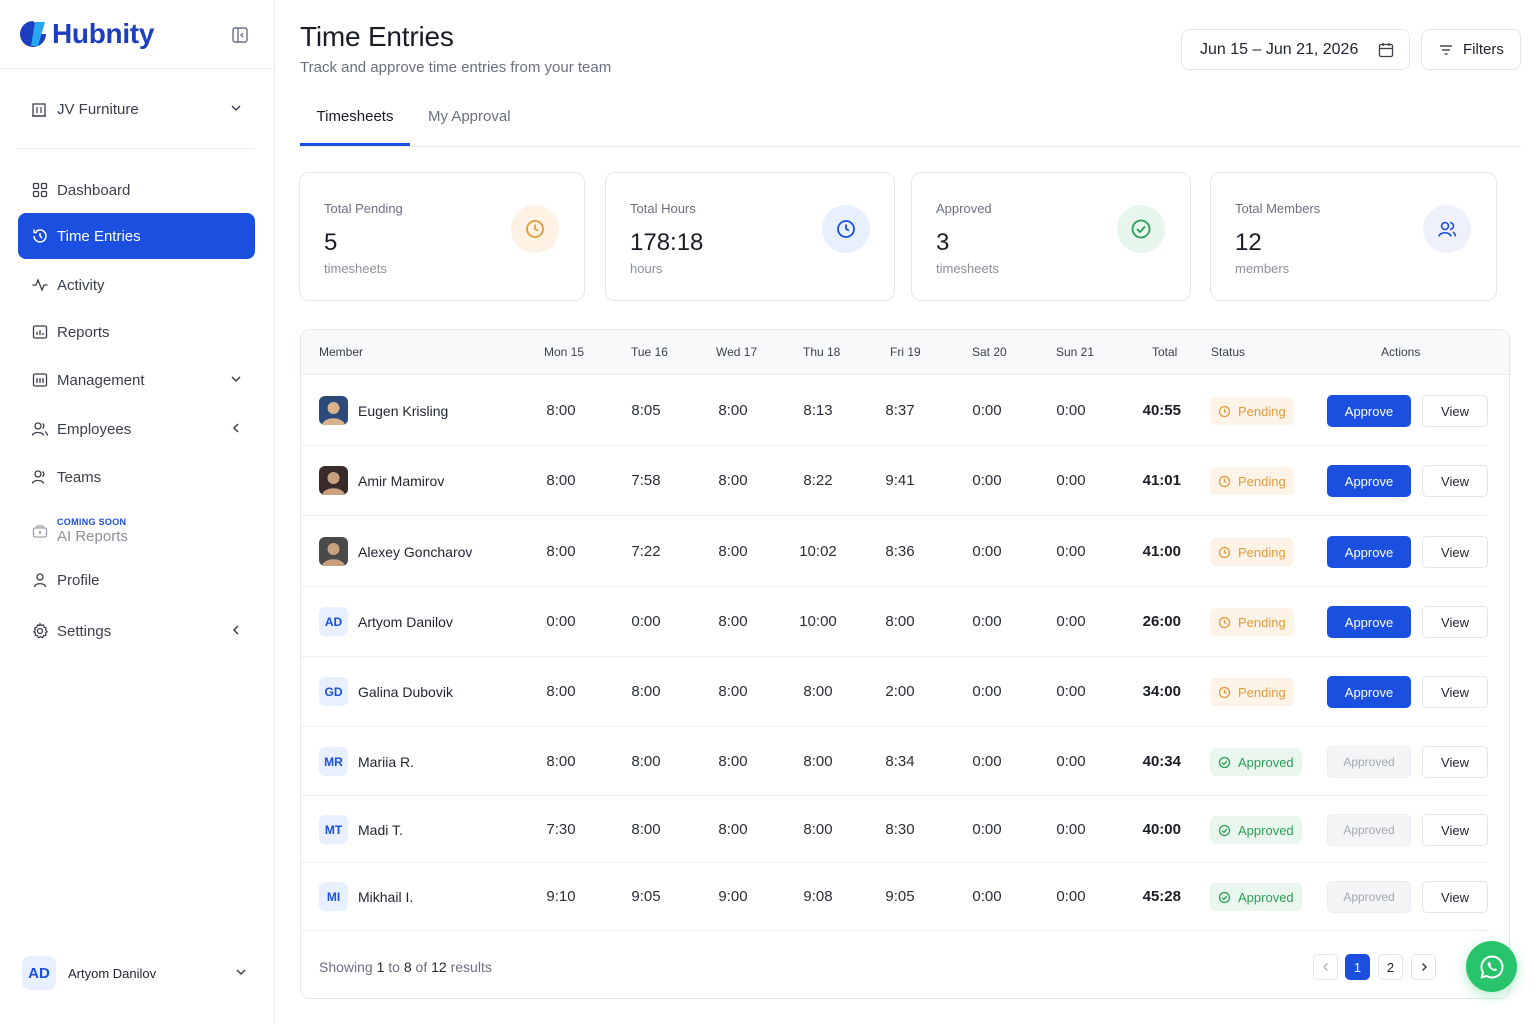 Image resolution: width=1536 pixels, height=1024 pixels. Describe the element at coordinates (1161, 829) in the screenshot. I see `total-hours-cell: 40:00` at that location.